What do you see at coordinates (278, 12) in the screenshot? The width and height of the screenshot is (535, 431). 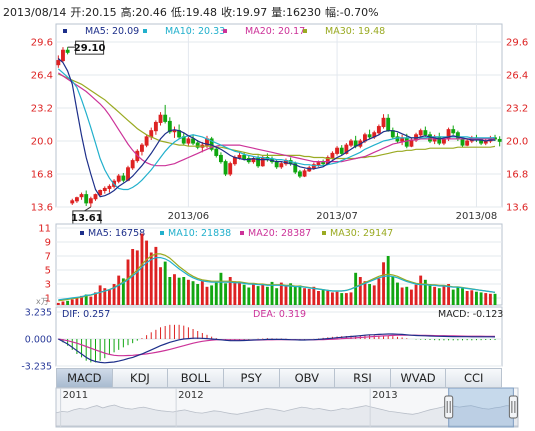 I see `volume-label: 量:` at bounding box center [278, 12].